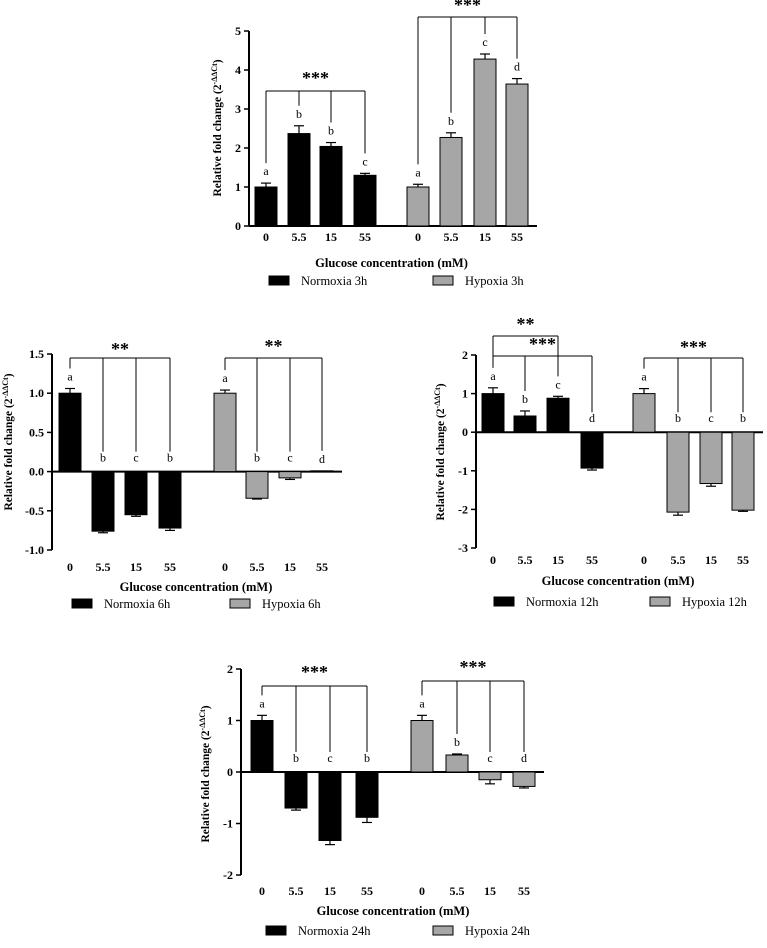  I want to click on legend-swatch-normoxia-12h, so click(504, 601).